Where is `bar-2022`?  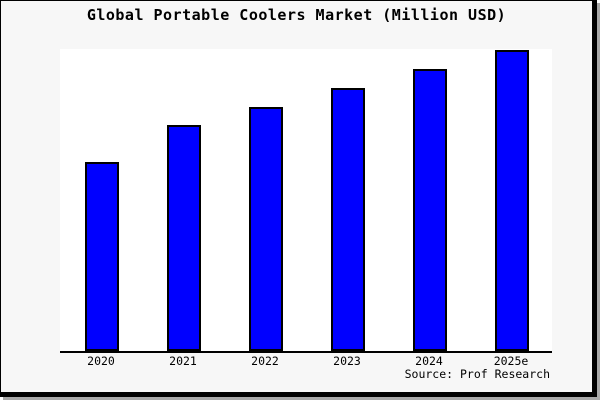
bar-2022 is located at coordinates (266, 229).